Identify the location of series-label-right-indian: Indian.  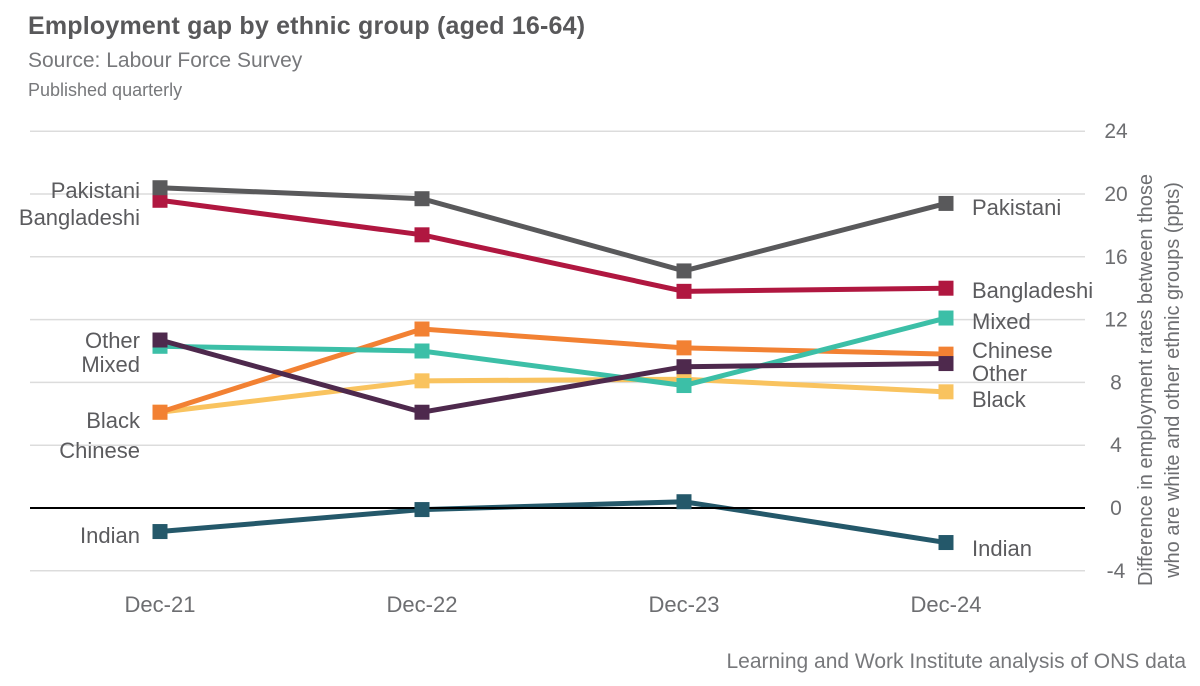
(1002, 548).